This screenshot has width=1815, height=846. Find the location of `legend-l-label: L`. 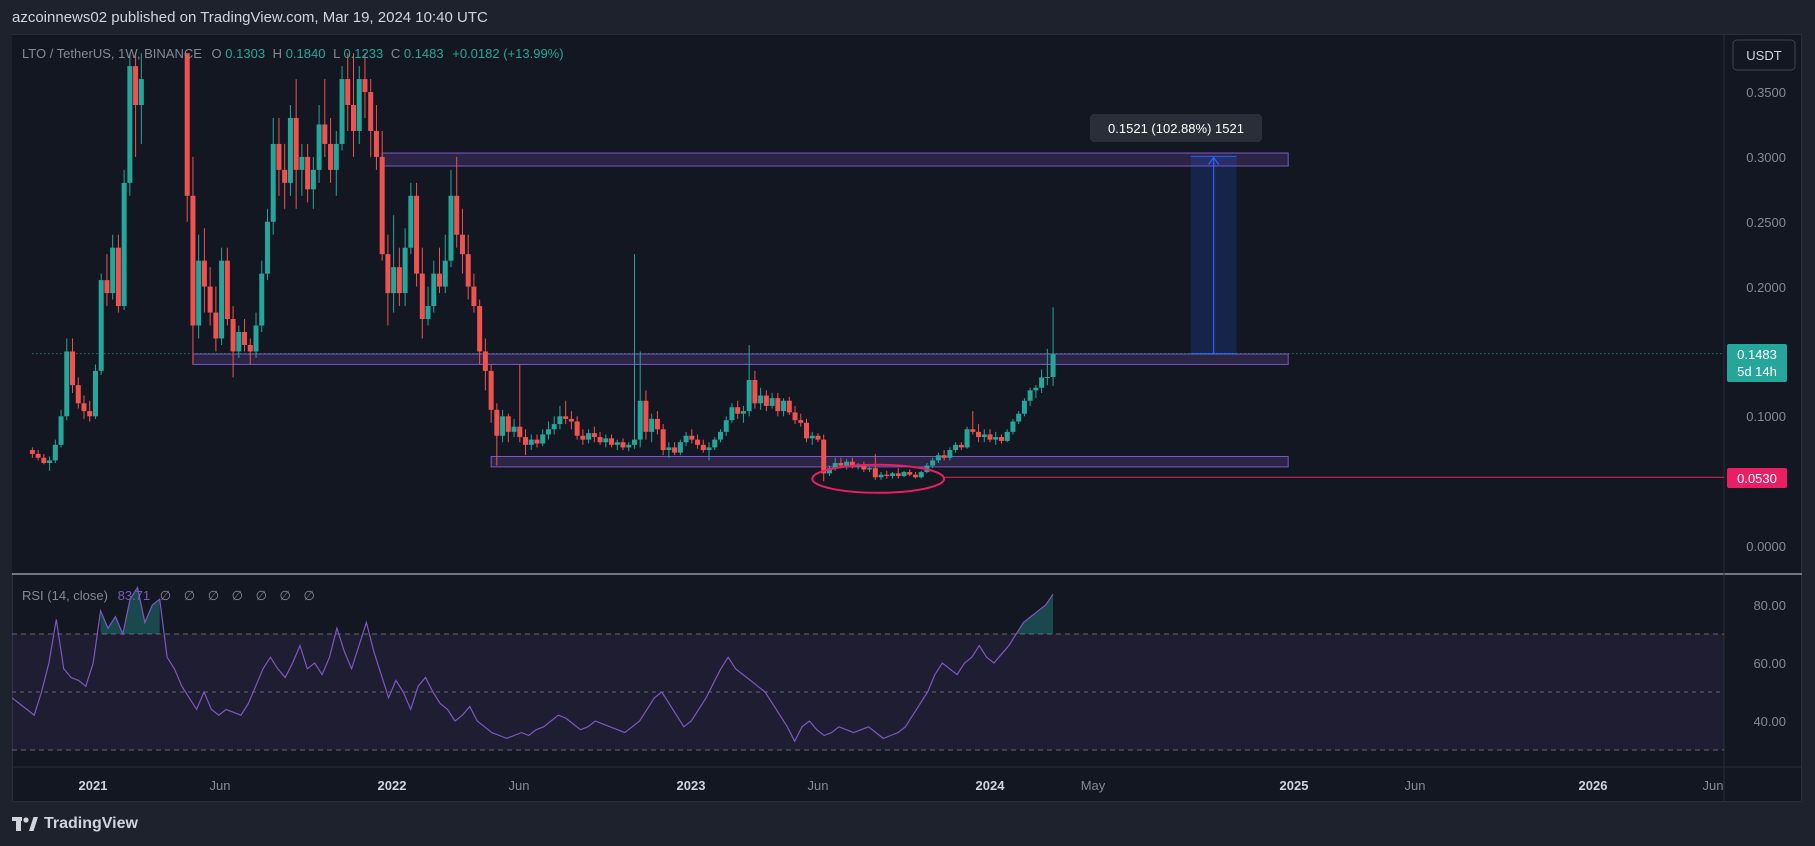

legend-l-label: L is located at coordinates (336, 53).